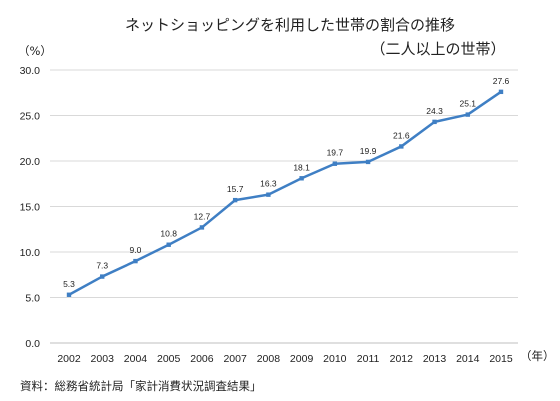 Image resolution: width=560 pixels, height=401 pixels. I want to click on chart-subtitle: （二人以上の世帯）, so click(438, 49).